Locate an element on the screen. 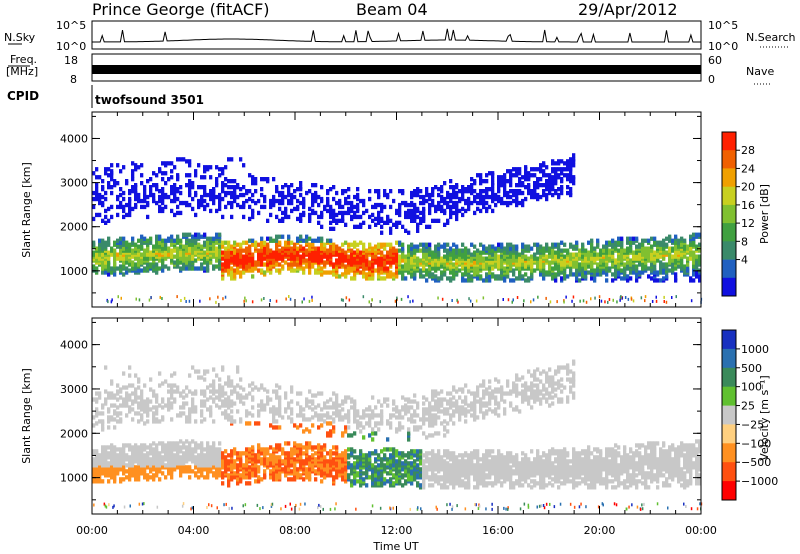 Image resolution: width=800 pixels, height=554 pixels. nsearch-tick-top: 10^5 is located at coordinates (723, 25).